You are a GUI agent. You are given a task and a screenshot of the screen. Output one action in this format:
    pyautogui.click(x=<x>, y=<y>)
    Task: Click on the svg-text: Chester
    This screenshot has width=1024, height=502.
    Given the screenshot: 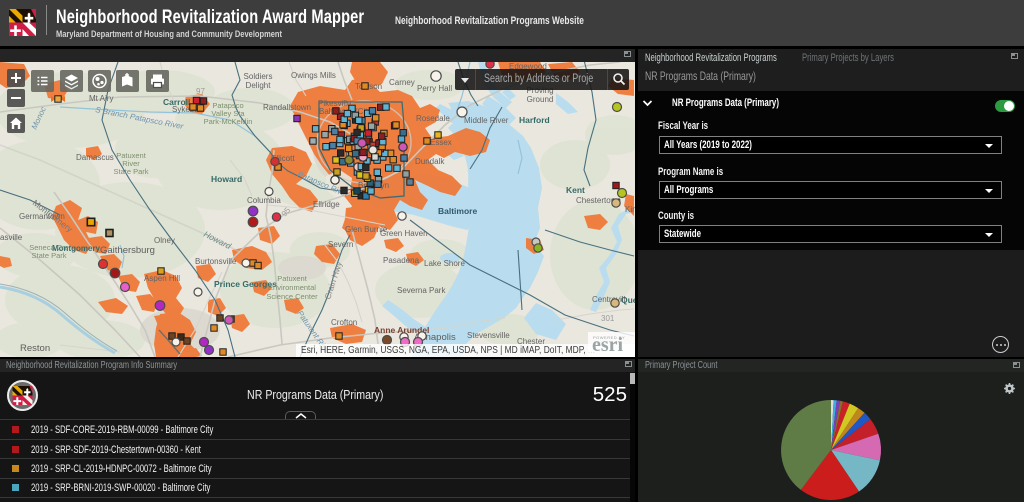 What is the action you would take?
    pyautogui.click(x=531, y=341)
    